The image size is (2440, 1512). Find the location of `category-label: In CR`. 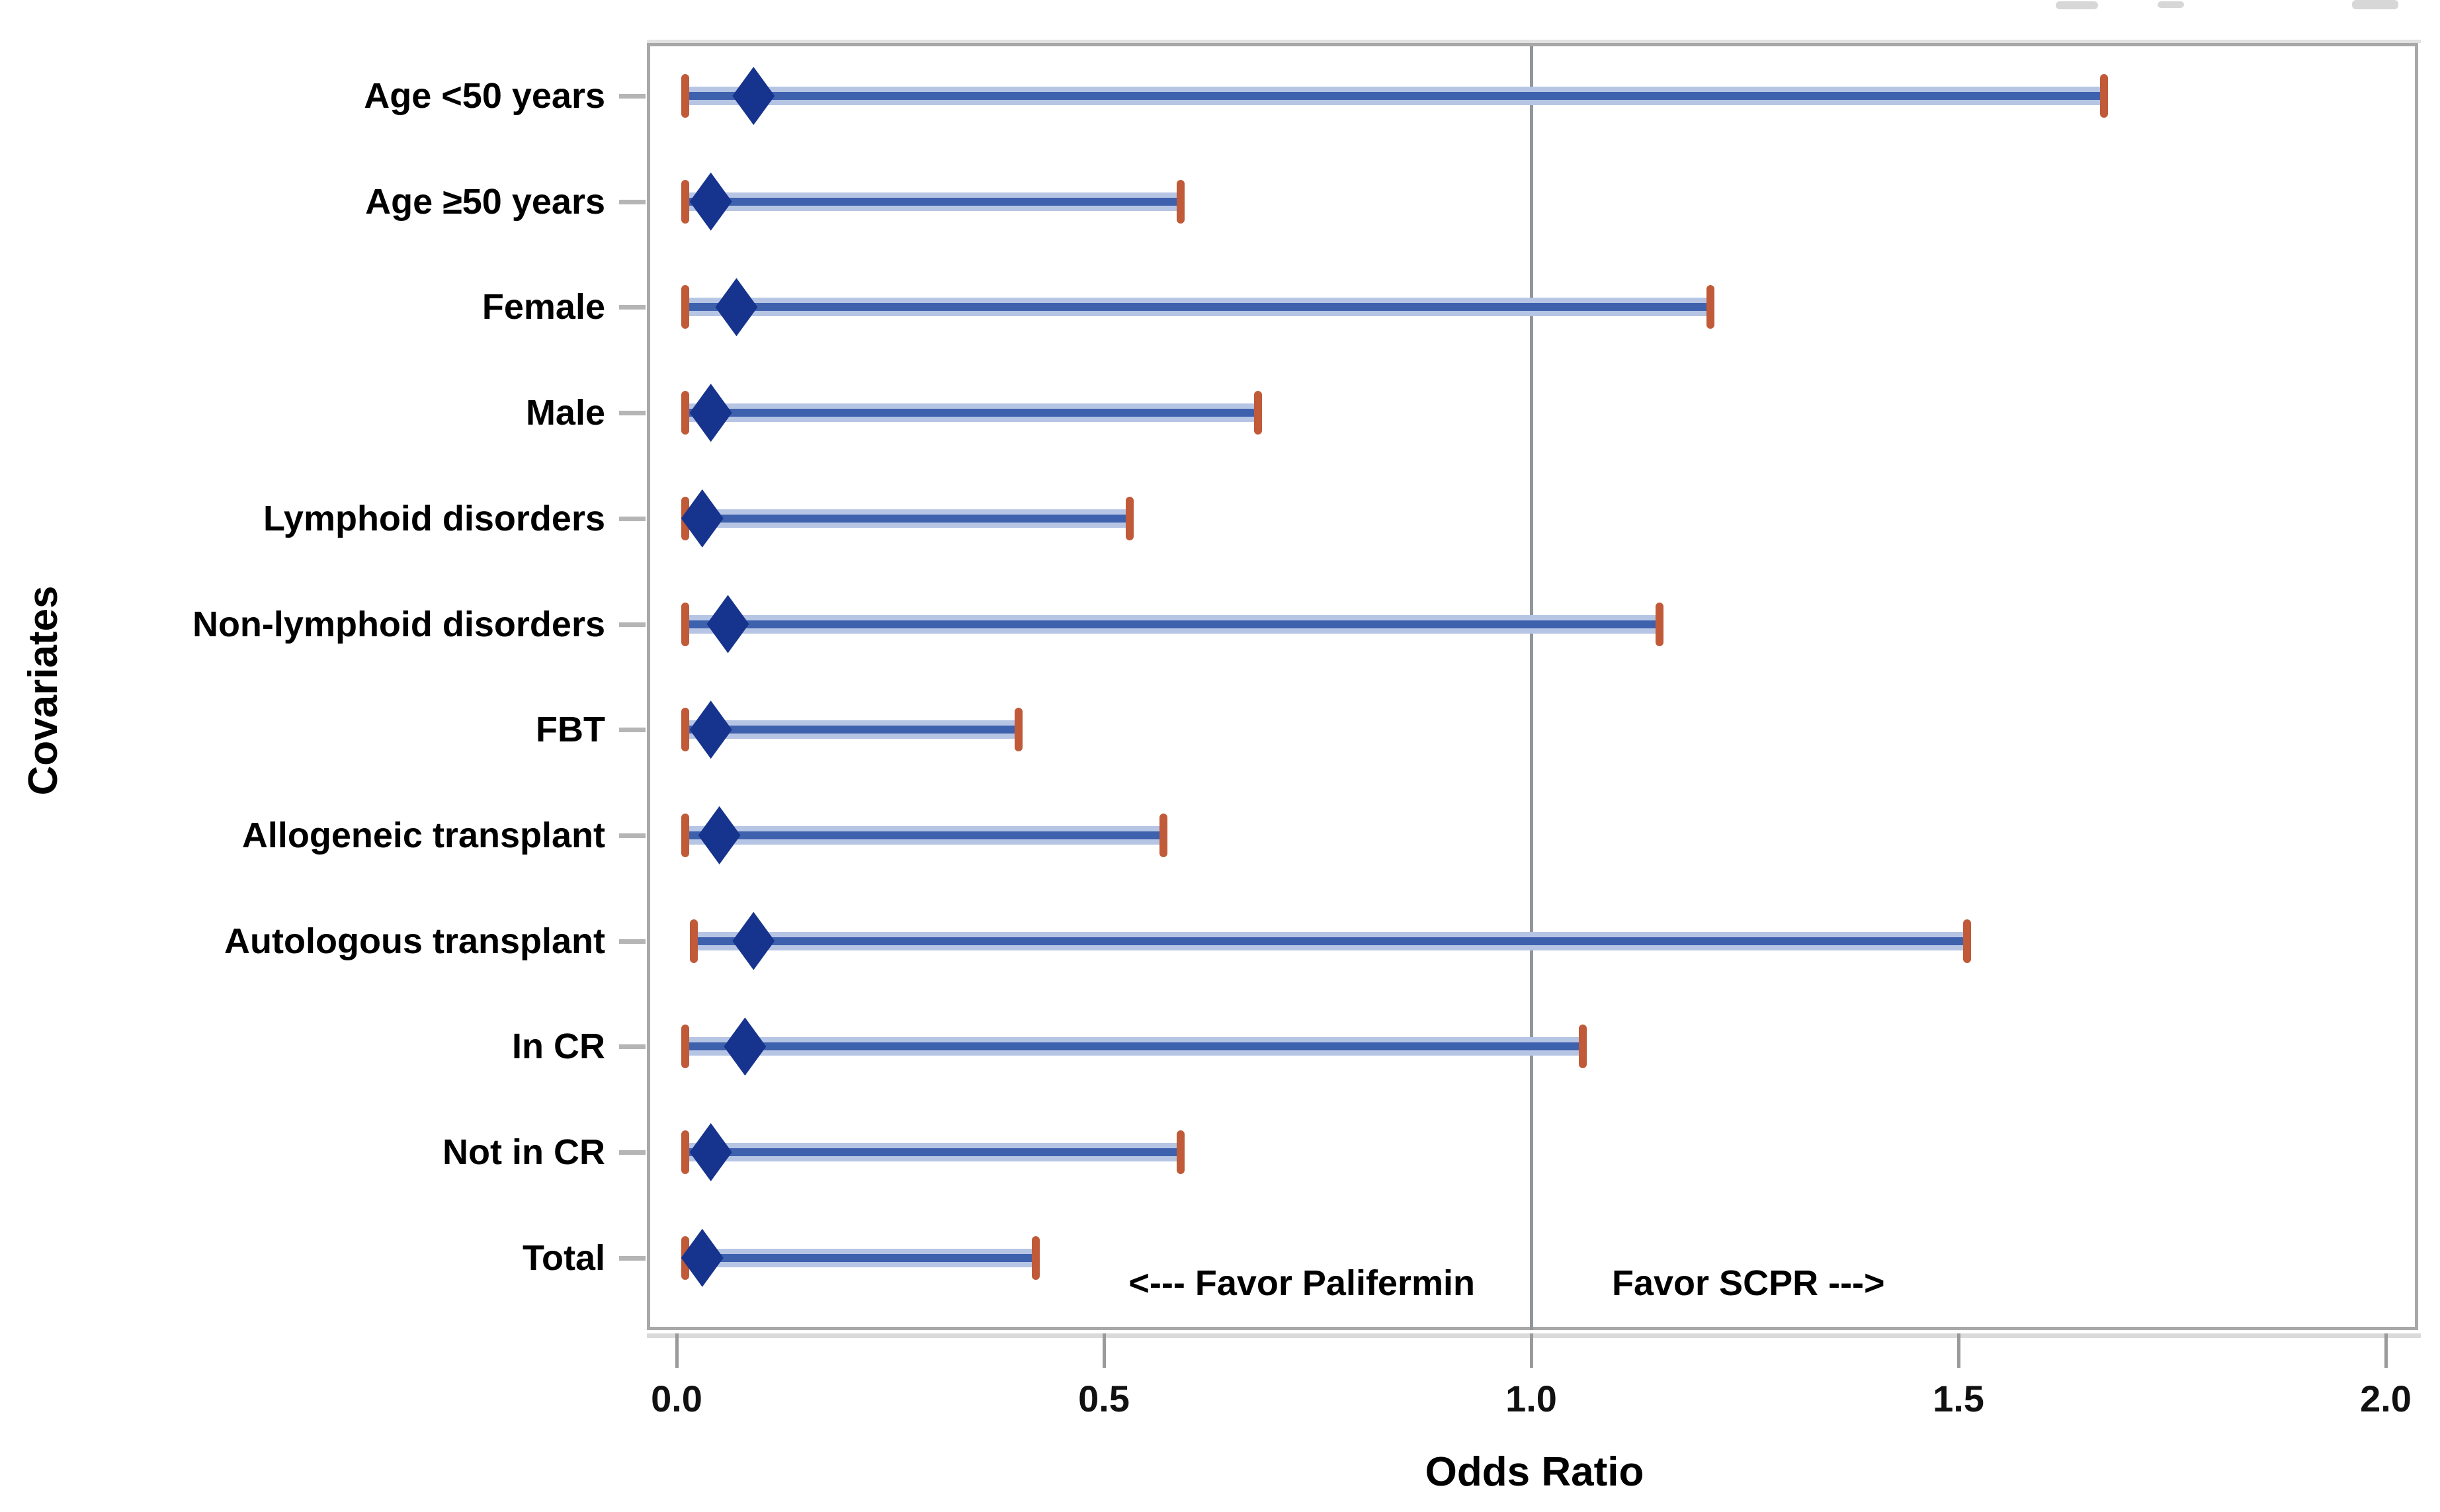

category-label: In CR is located at coordinates (559, 1047).